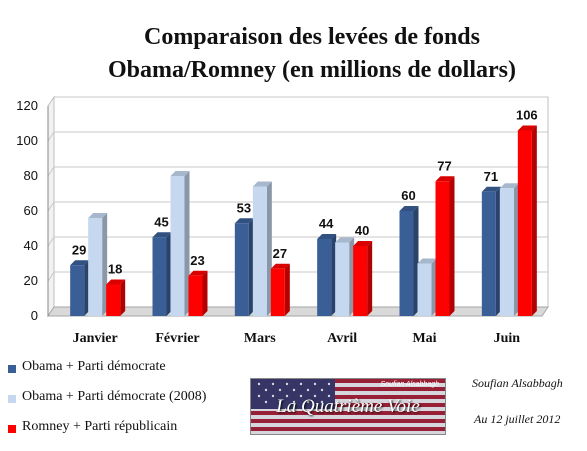 The image size is (587, 451). What do you see at coordinates (27, 105) in the screenshot?
I see `y-tick-label: 120` at bounding box center [27, 105].